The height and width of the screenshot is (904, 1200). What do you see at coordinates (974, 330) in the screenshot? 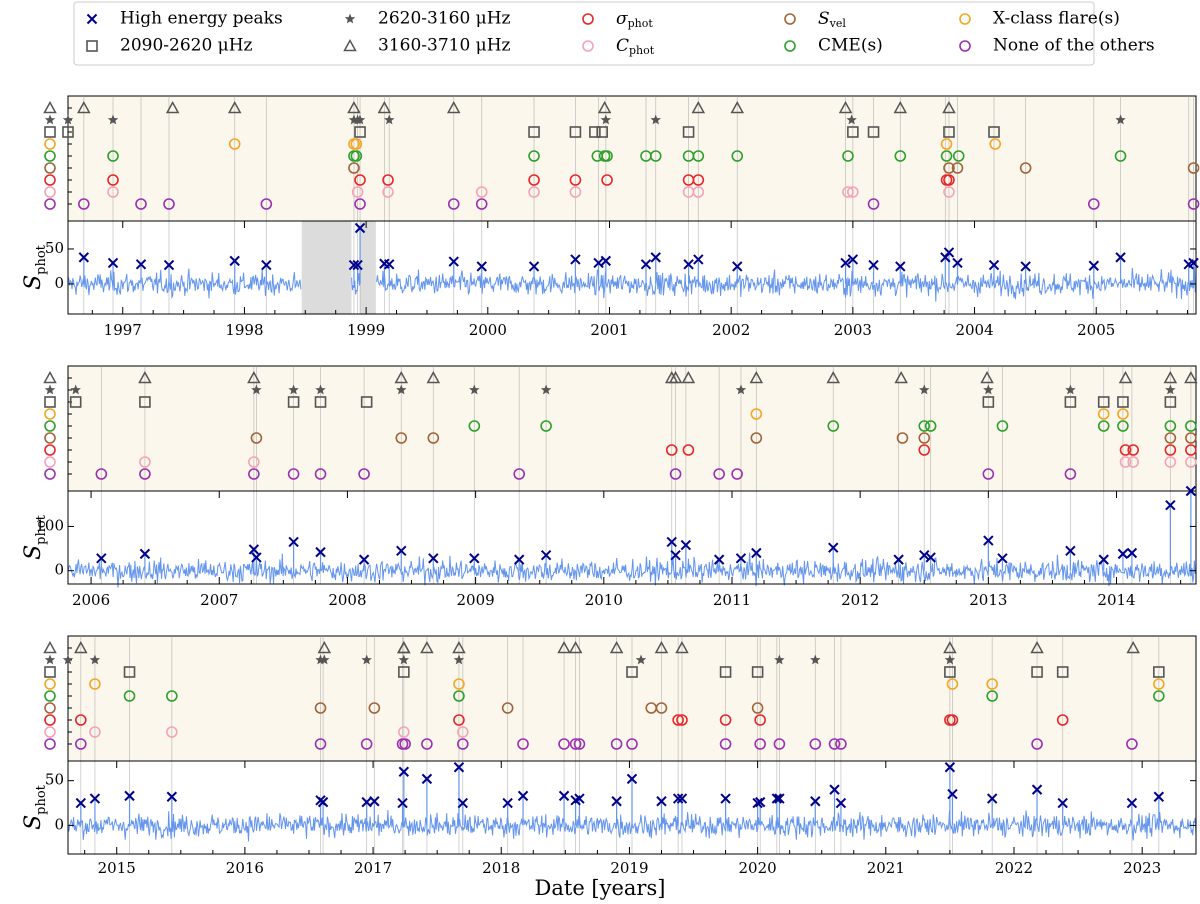
I see `x-tick-label: 2004` at bounding box center [974, 330].